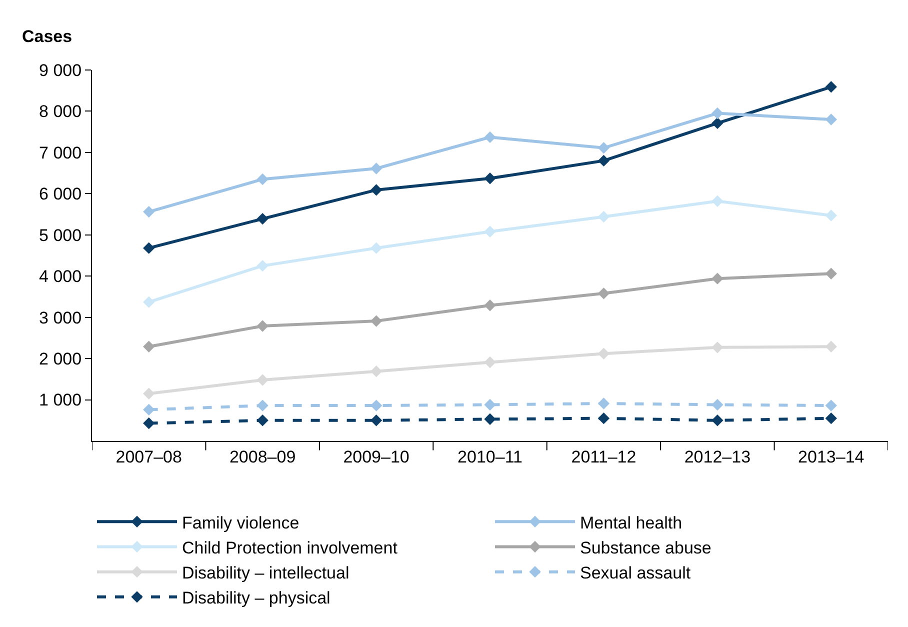 This screenshot has height=627, width=908. Describe the element at coordinates (831, 456) in the screenshot. I see `x-tick-label: 2013–14` at that location.